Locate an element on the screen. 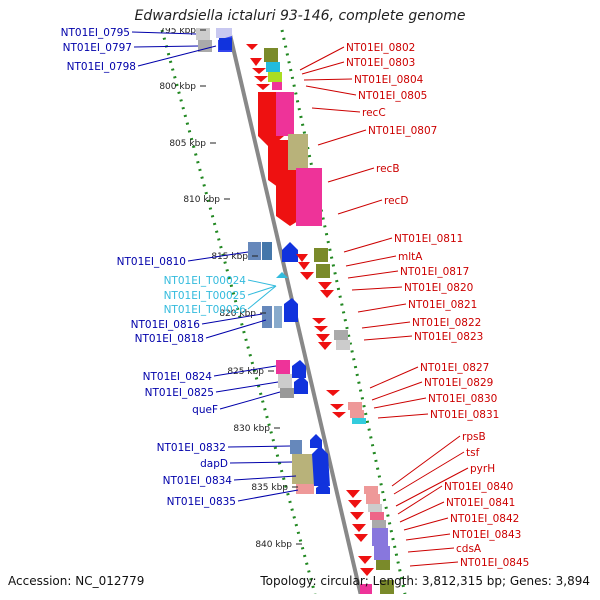  reverse-gene-label: NT01EI_0797 is located at coordinates (97, 48).